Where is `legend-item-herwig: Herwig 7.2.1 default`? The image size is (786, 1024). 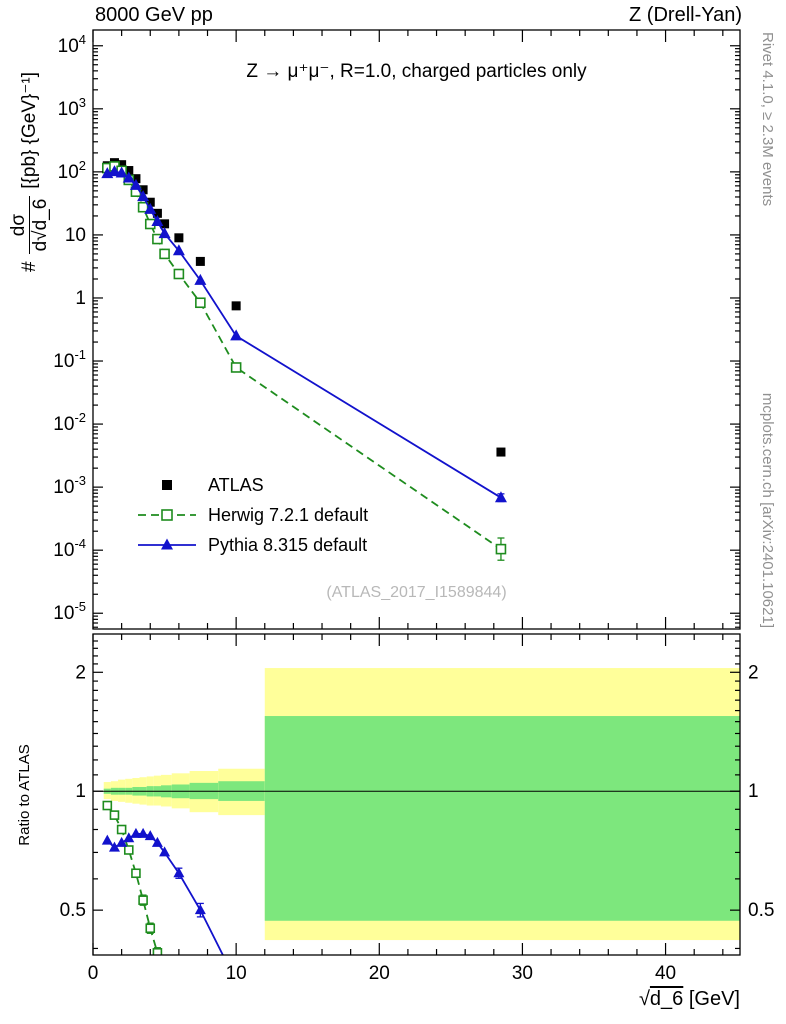
legend-item-herwig: Herwig 7.2.1 default is located at coordinates (252, 515).